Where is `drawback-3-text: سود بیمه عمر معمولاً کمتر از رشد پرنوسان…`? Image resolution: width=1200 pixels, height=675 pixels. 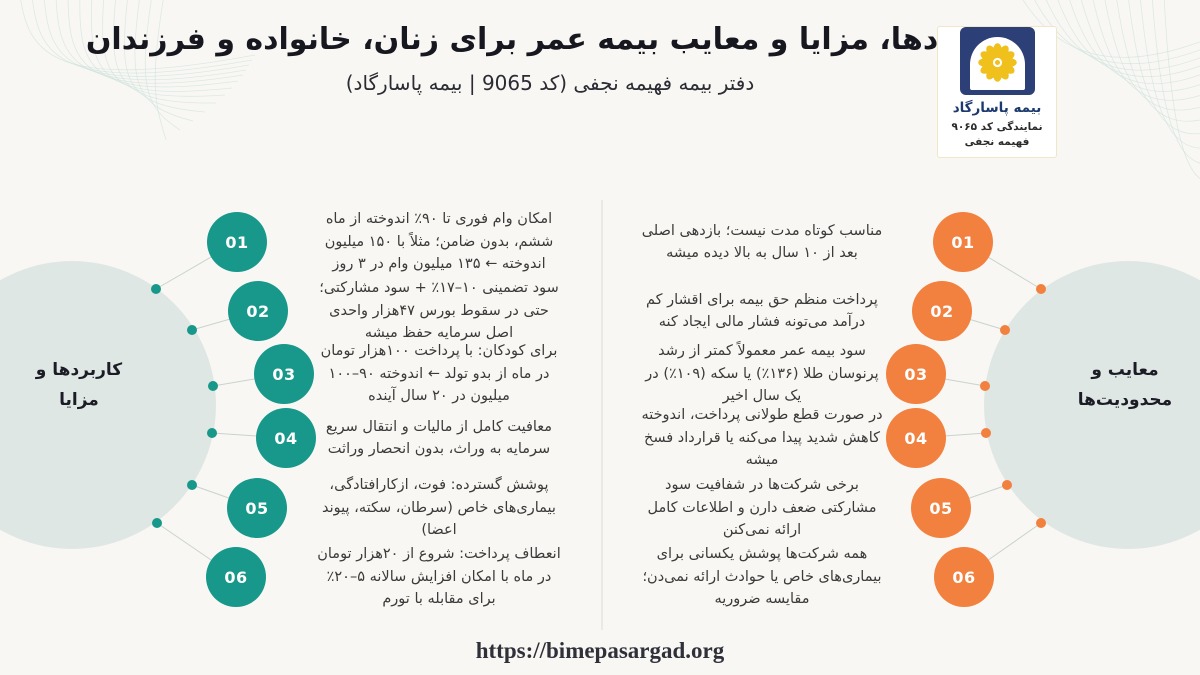
drawback-3-text: سود بیمه عمر معمولاً کمتر از رشد پرنوسان… is located at coordinates (762, 374).